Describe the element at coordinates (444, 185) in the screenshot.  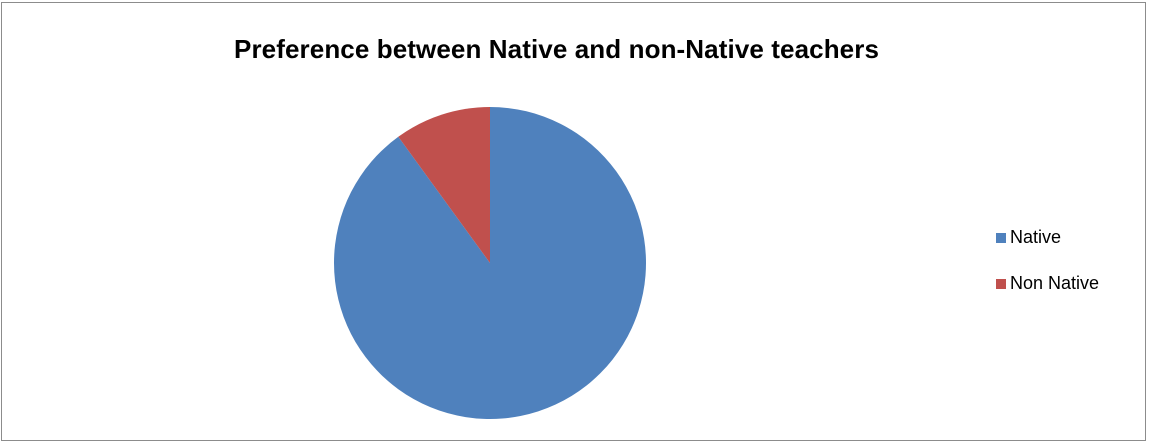
I see `pie-slice-non-native` at that location.